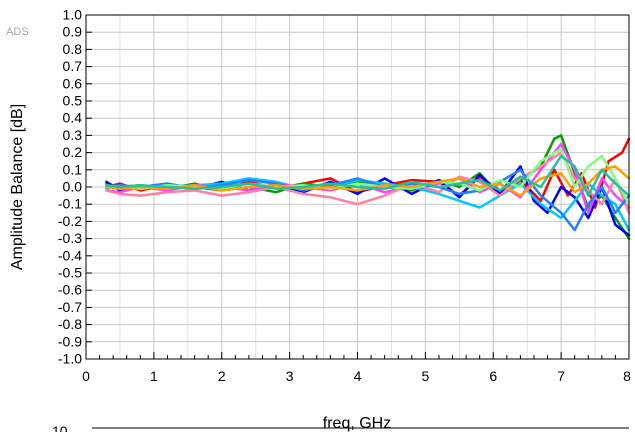 Image resolution: width=635 pixels, height=432 pixels. Describe the element at coordinates (70, 324) in the screenshot. I see `y-tick-label: -0.8` at that location.